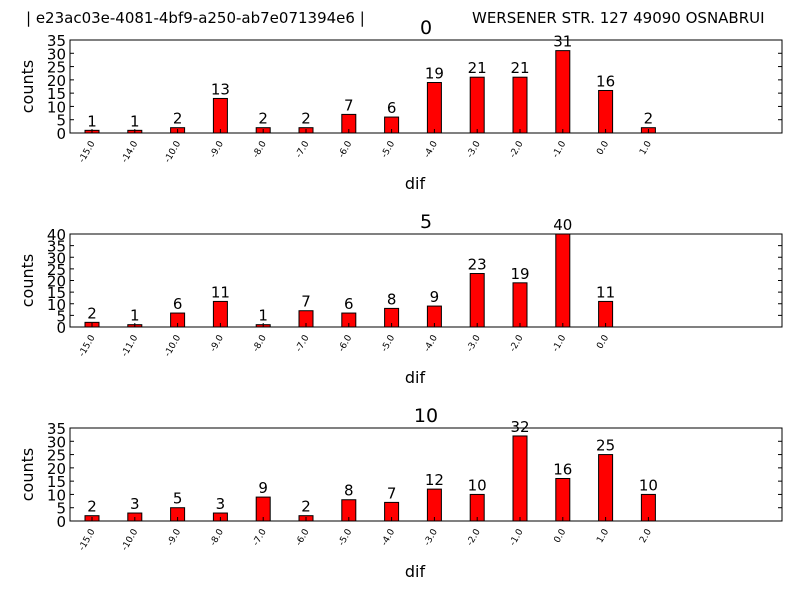 The height and width of the screenshot is (600, 800). Describe the element at coordinates (562, 42) in the screenshot. I see `bar-value-label: 31` at that location.